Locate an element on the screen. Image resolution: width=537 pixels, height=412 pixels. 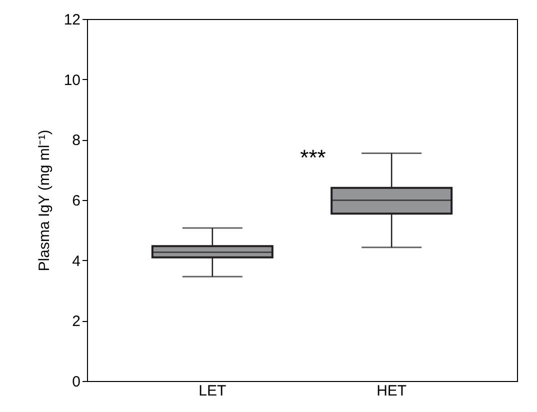
annotation: *** is located at coordinates (313, 157).